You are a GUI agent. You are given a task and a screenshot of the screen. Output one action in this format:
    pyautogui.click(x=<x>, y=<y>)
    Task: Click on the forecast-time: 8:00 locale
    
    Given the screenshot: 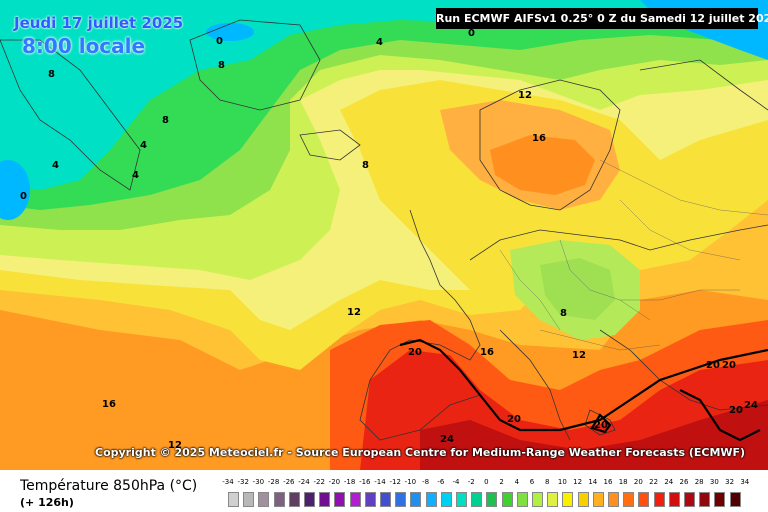 What is the action you would take?
    pyautogui.click(x=84, y=46)
    